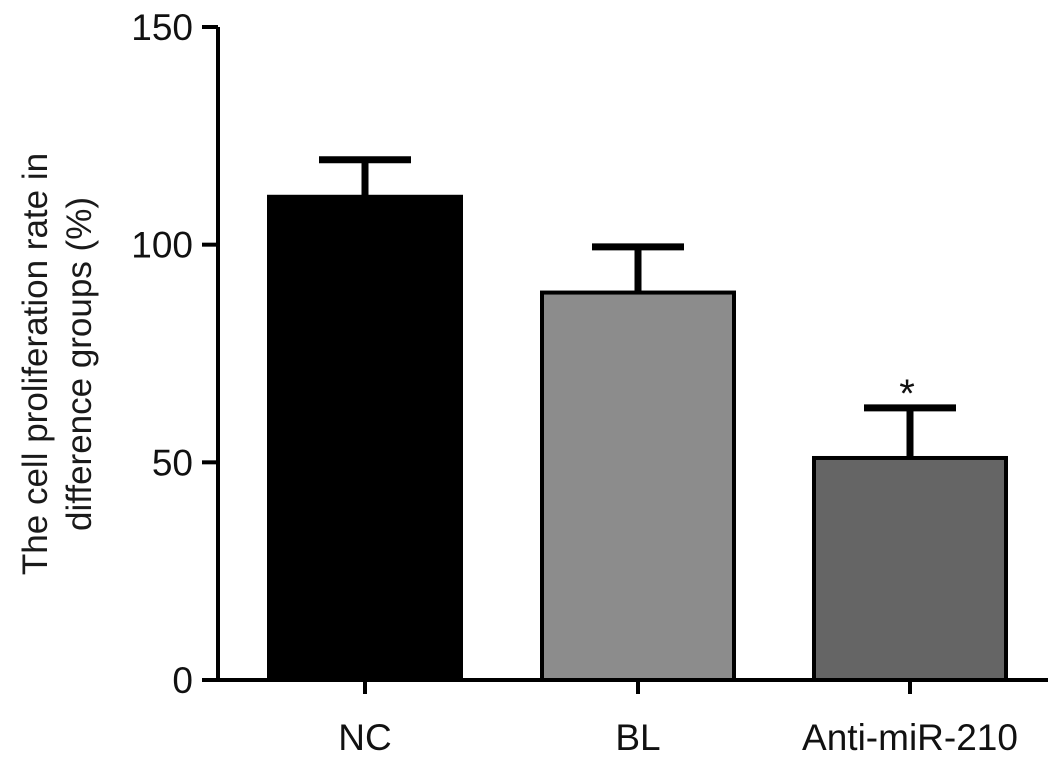 Image resolution: width=1063 pixels, height=762 pixels. I want to click on y-axis-title-line-2: difference groups (%), so click(79, 364).